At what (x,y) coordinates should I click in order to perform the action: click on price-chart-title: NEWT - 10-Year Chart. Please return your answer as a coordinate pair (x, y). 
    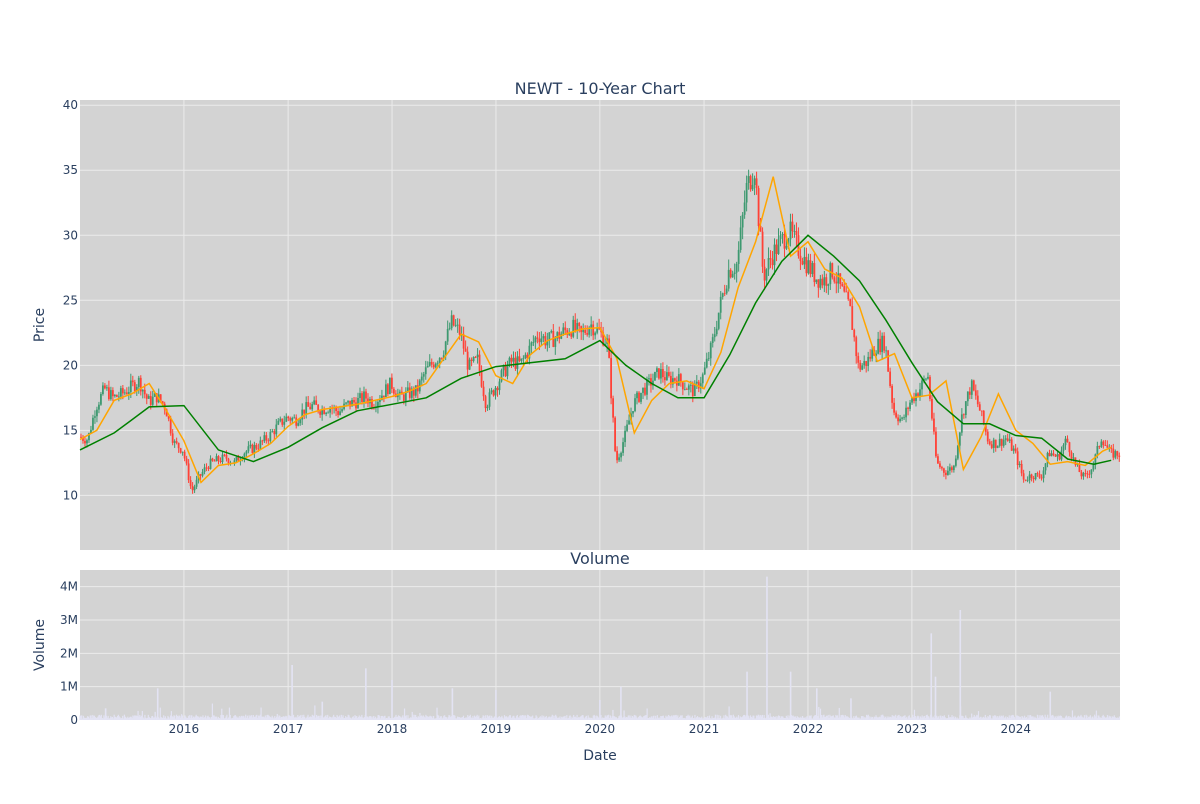
    Looking at the image, I should click on (600, 88).